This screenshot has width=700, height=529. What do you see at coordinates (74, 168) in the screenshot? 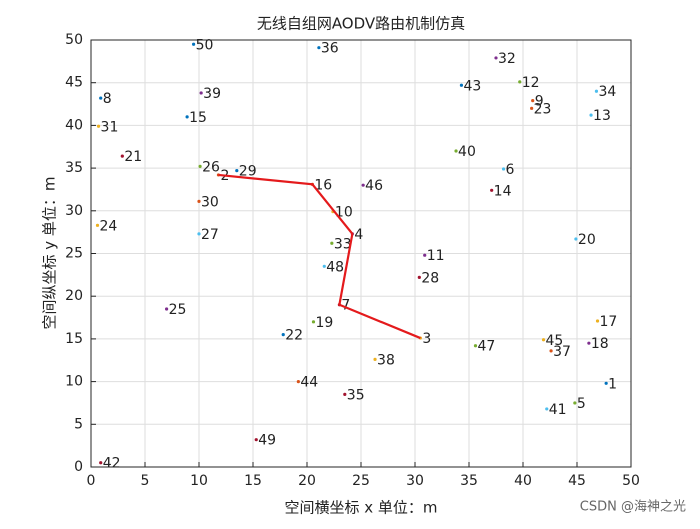
I see `y-tick-label: 35` at bounding box center [74, 168].